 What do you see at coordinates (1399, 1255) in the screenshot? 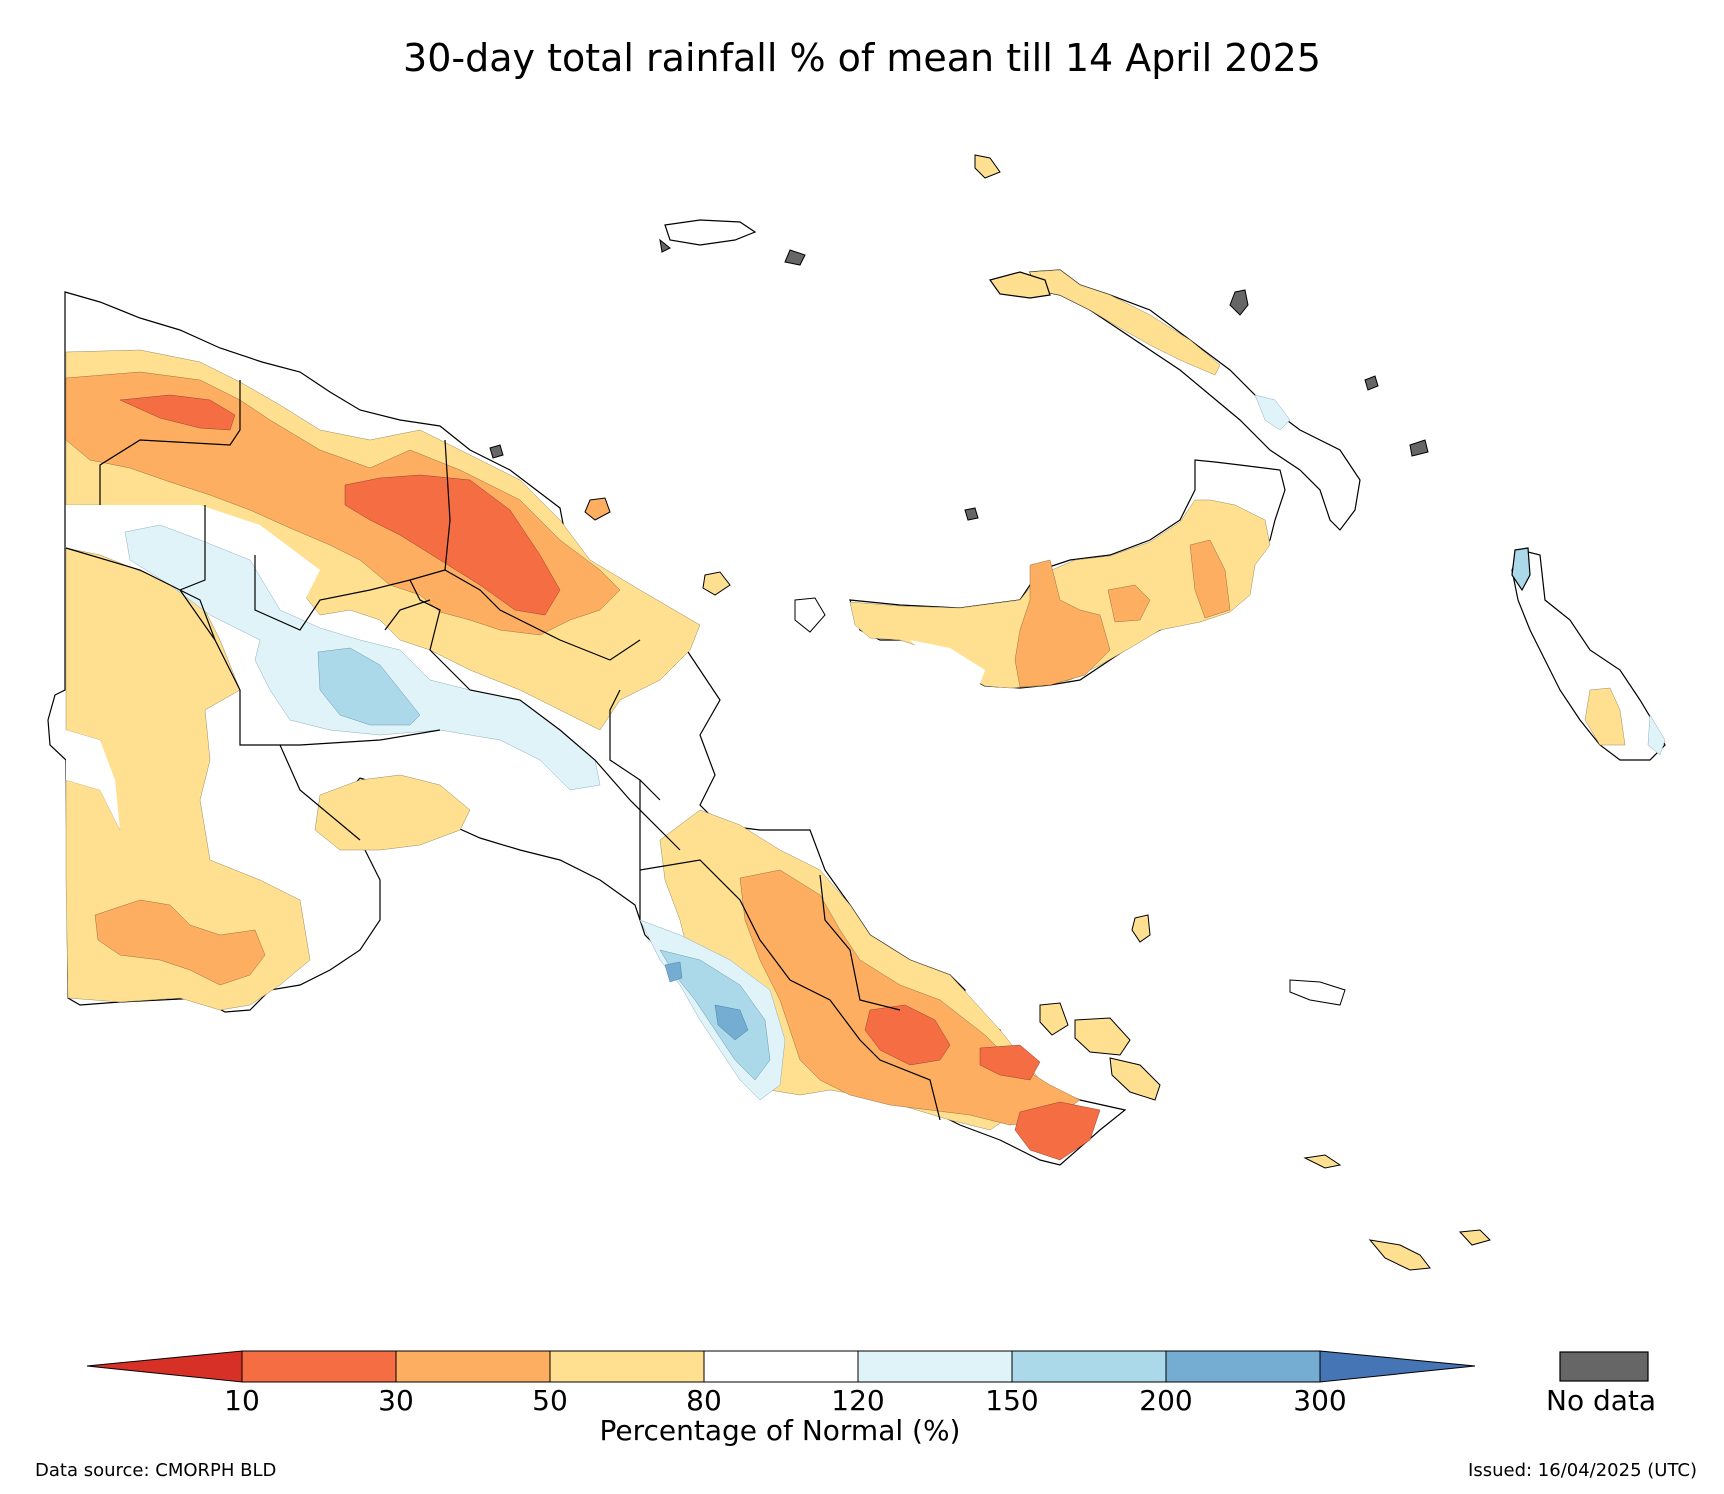
I see `sudest-island` at bounding box center [1399, 1255].